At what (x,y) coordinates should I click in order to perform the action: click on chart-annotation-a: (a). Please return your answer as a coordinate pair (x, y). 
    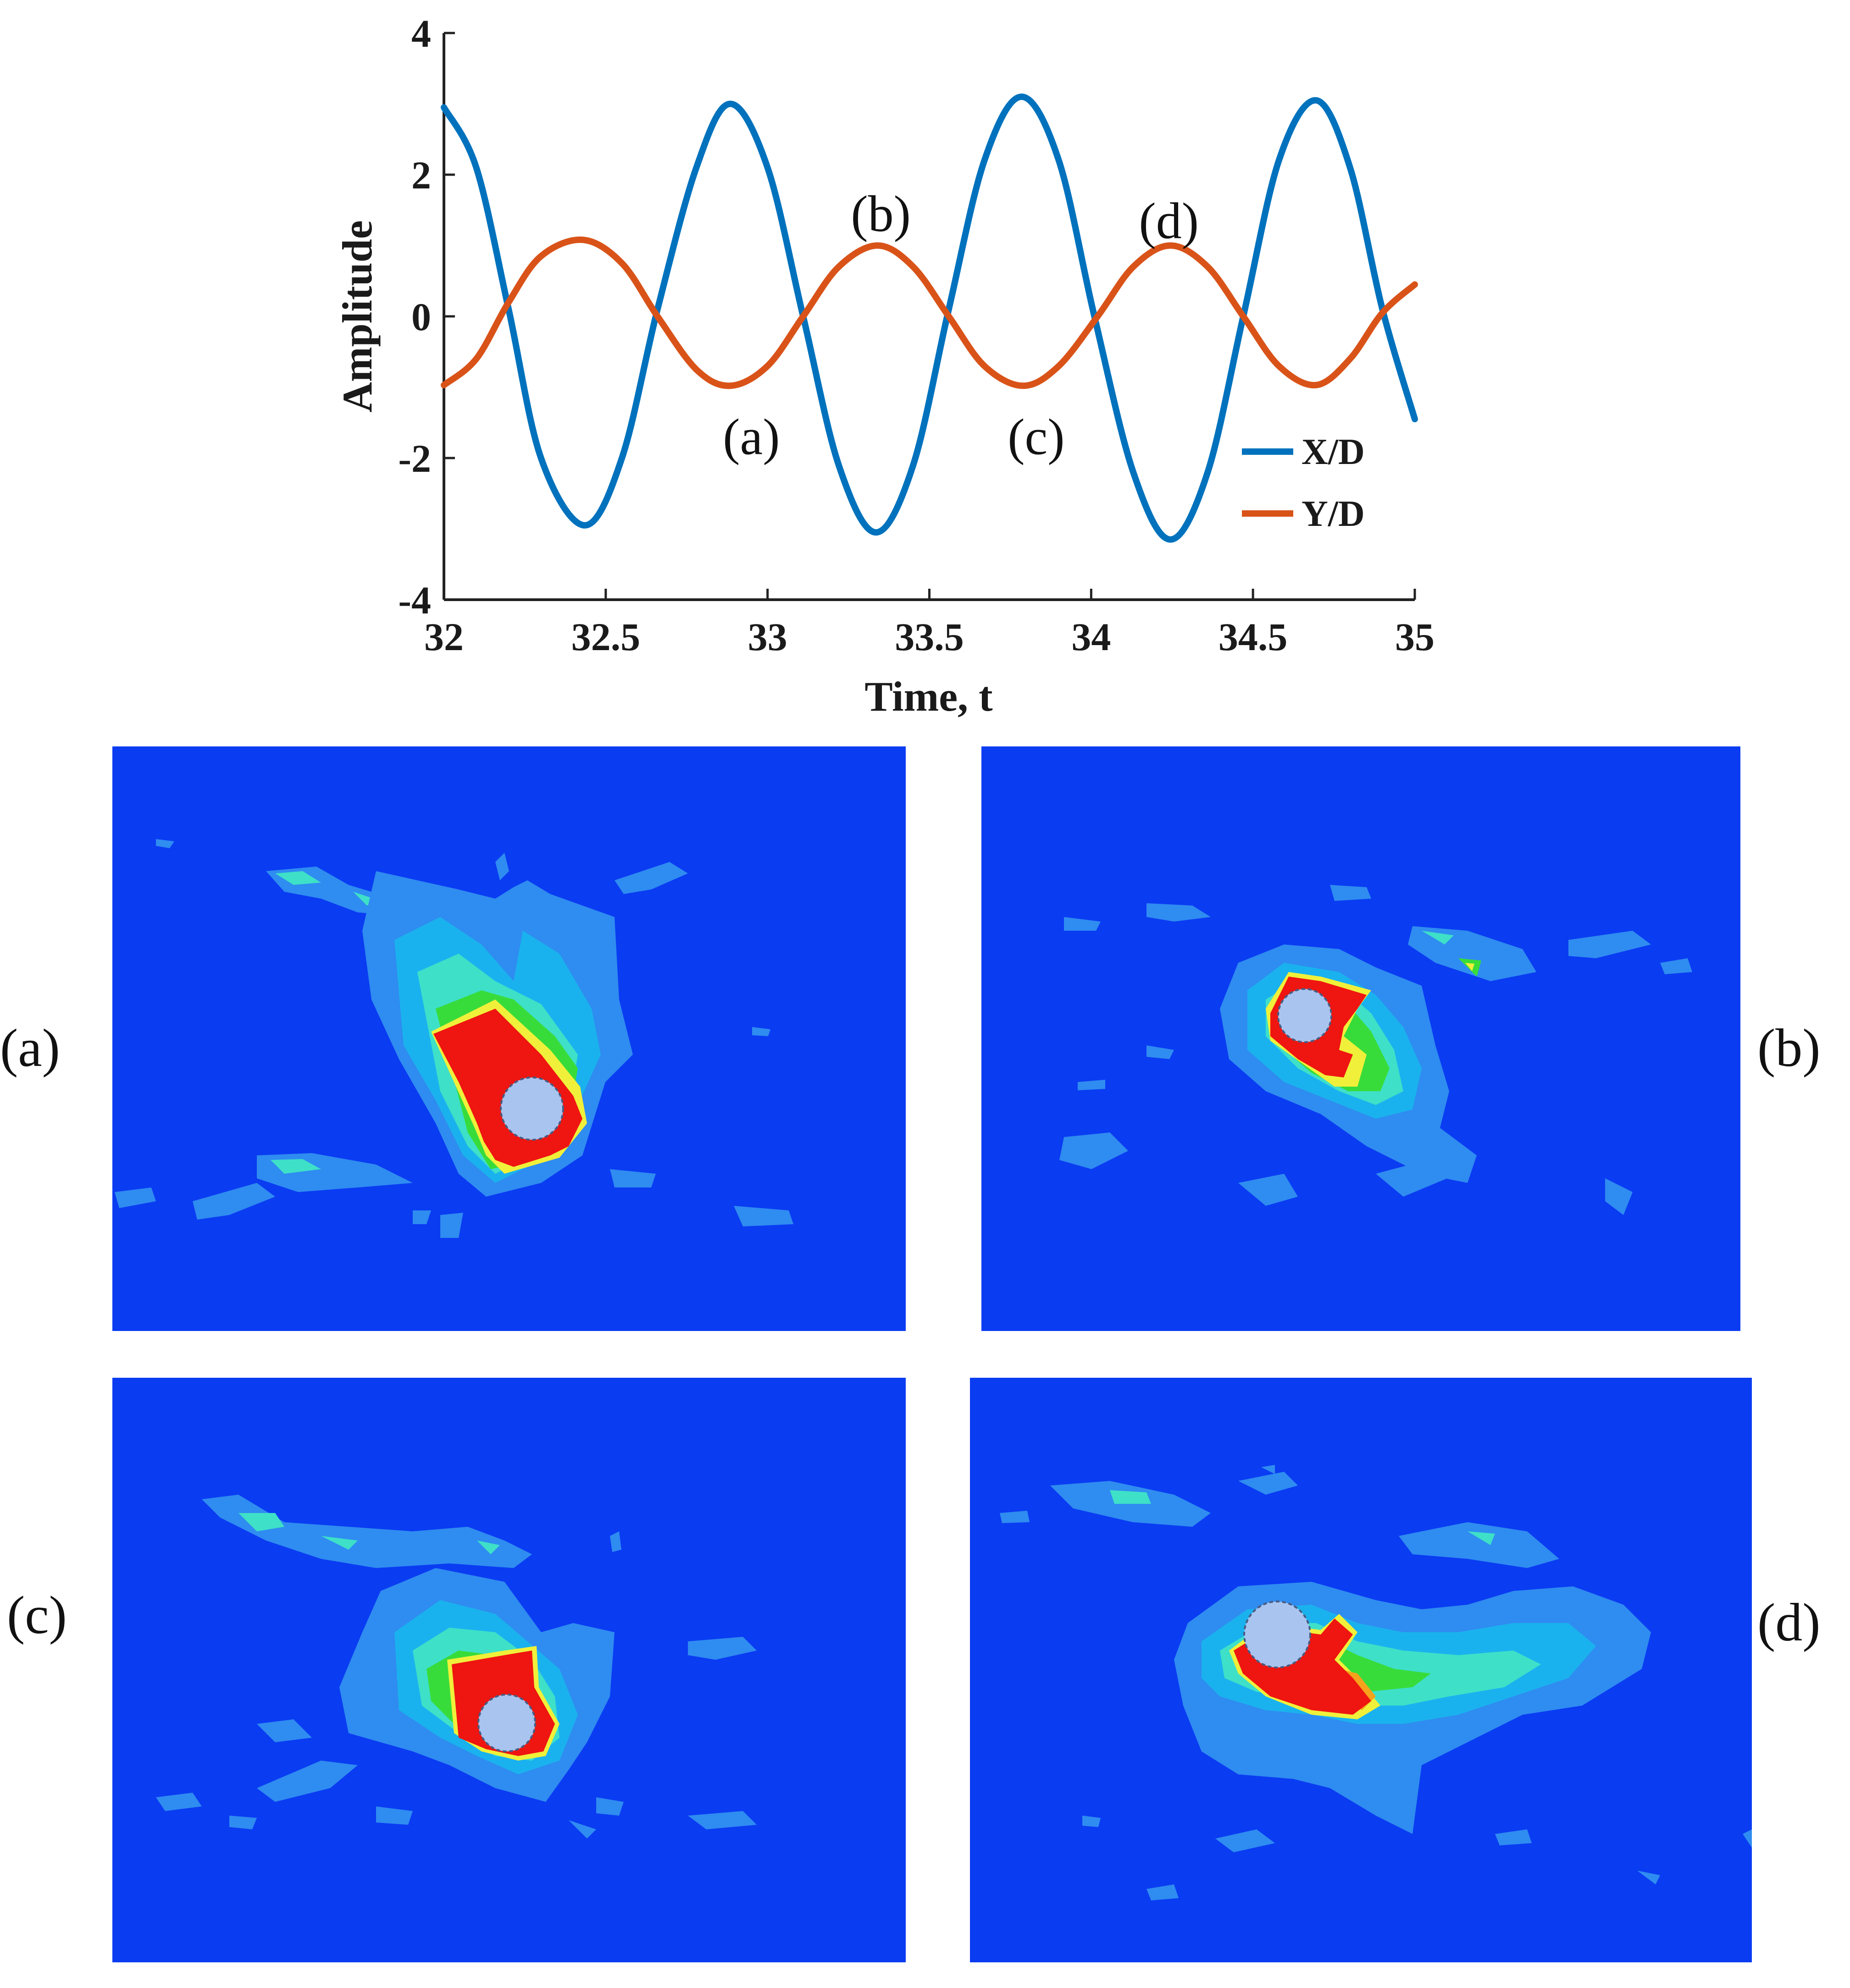
    Looking at the image, I should click on (751, 437).